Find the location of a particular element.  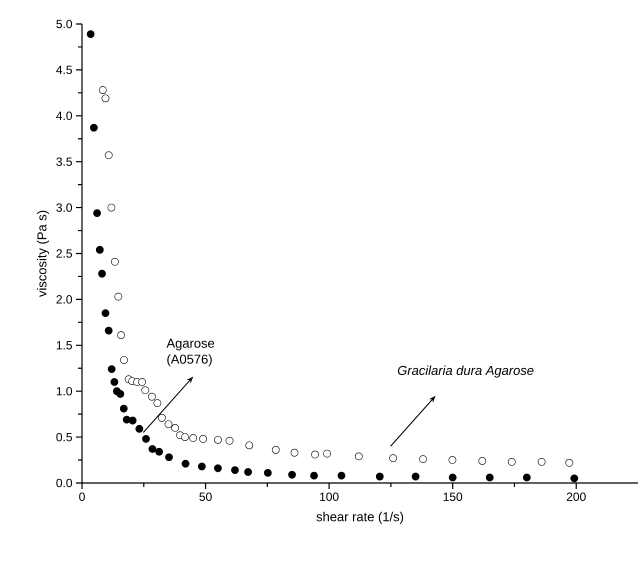

annotation: Gracilaria dura Agarose is located at coordinates (466, 372).